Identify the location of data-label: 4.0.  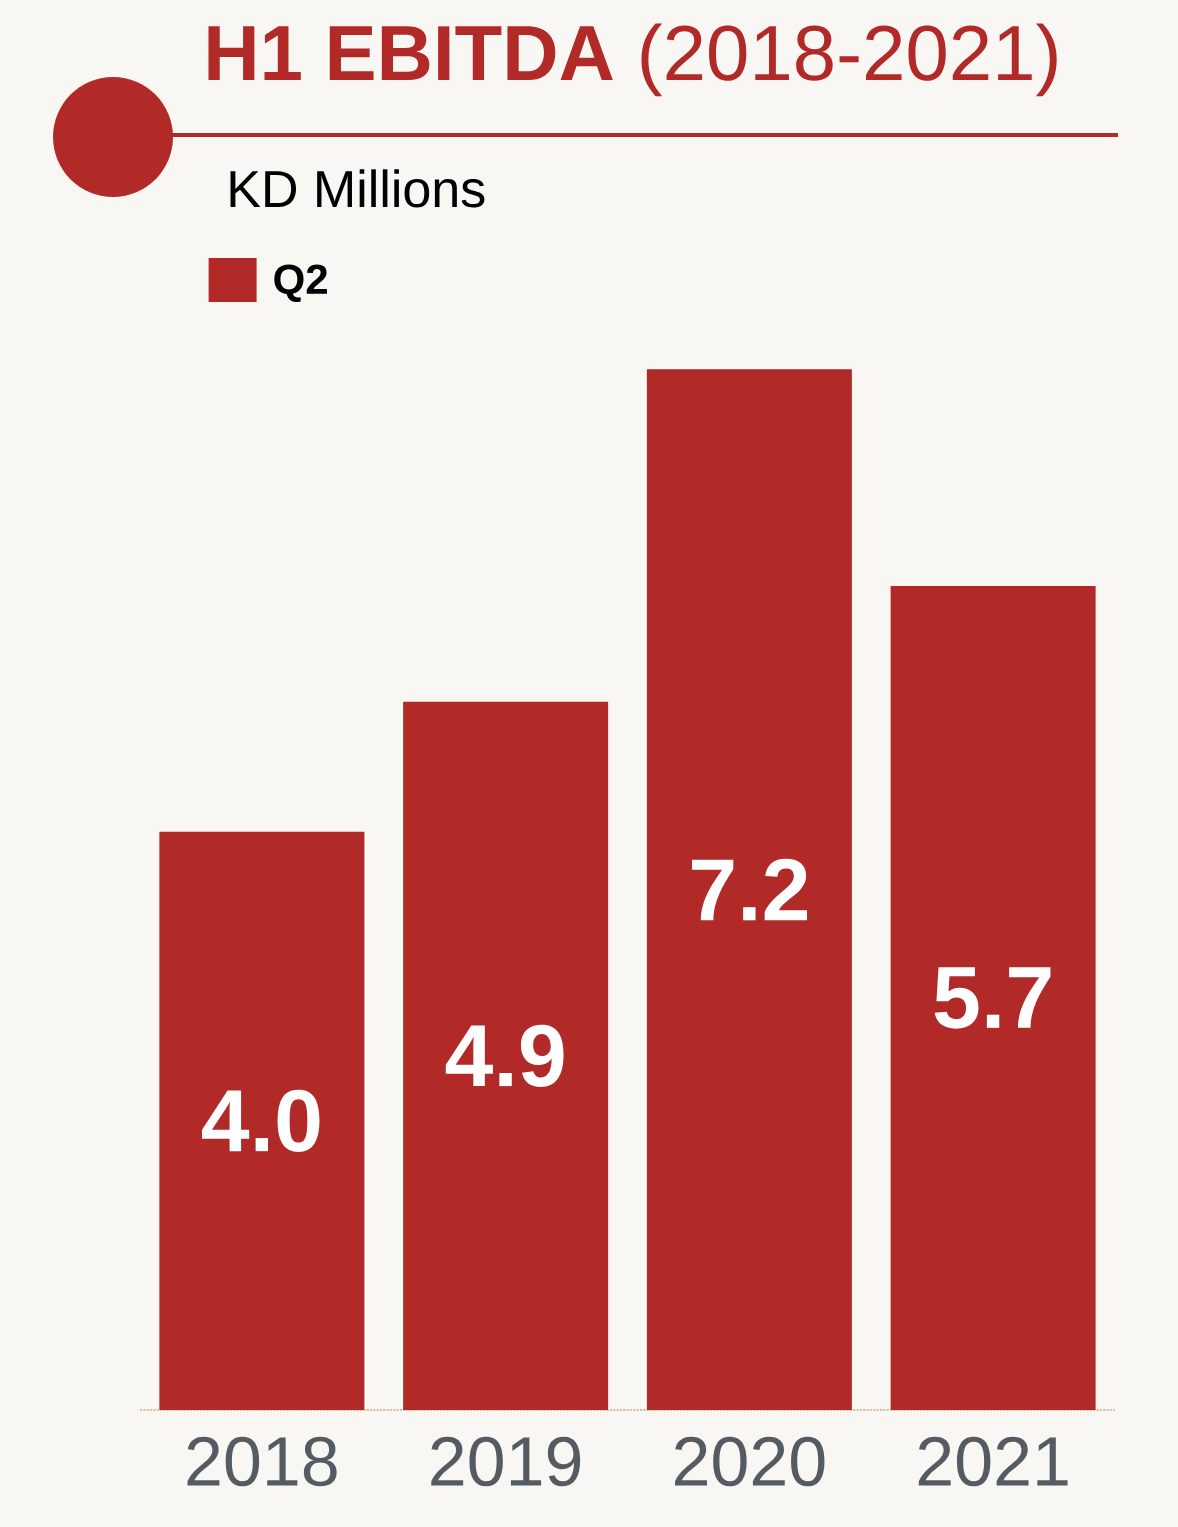
(261, 1121).